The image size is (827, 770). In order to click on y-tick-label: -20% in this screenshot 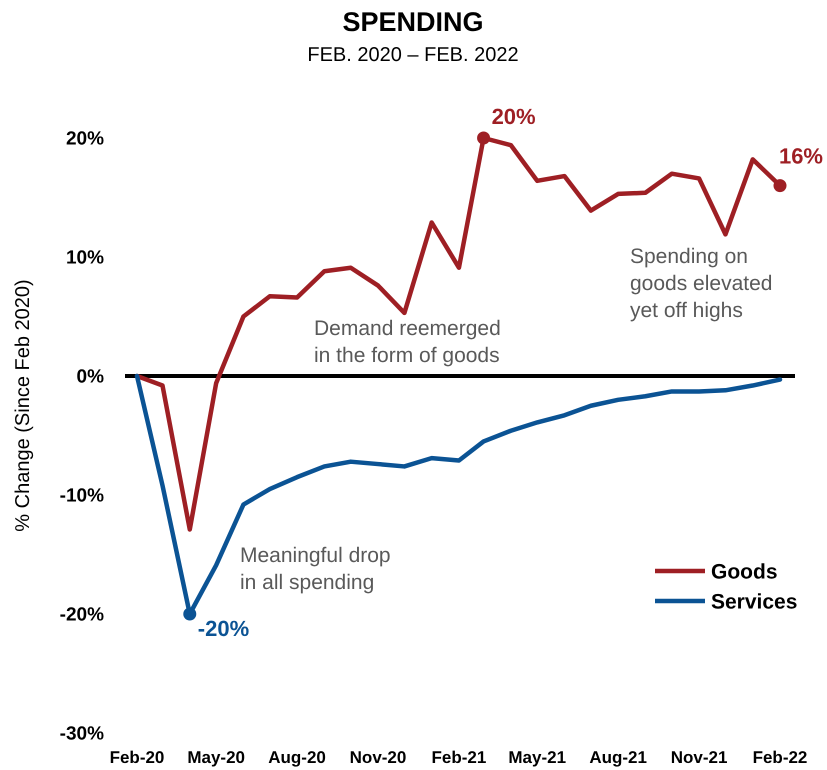, I will do `click(82, 615)`.